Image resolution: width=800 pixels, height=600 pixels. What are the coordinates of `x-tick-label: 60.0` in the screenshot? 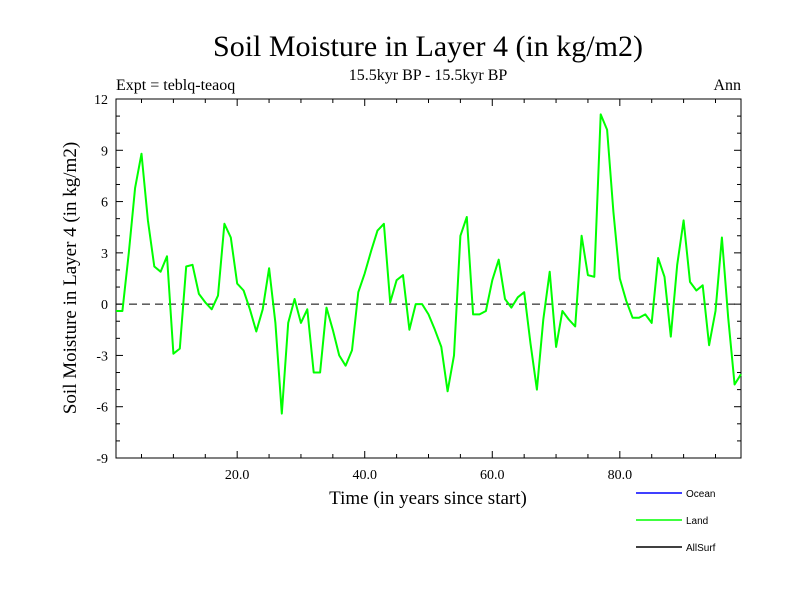 It's located at (492, 475).